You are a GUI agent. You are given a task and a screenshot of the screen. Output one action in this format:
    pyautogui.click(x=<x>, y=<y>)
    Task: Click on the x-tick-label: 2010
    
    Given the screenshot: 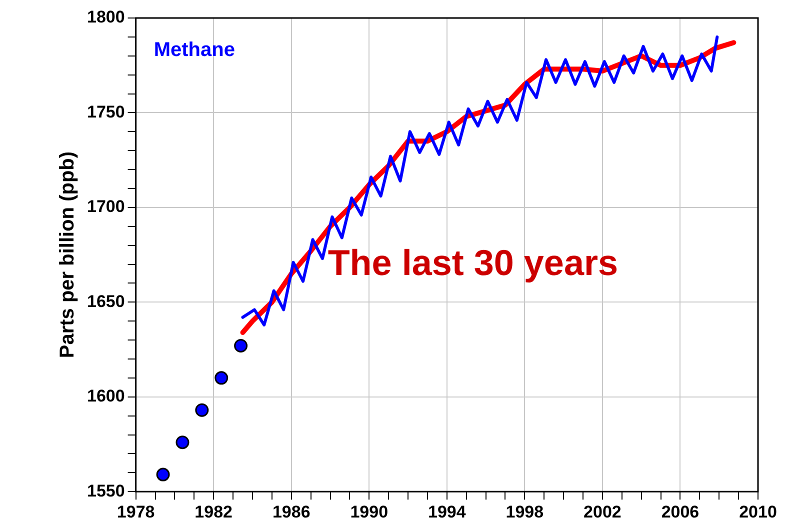 What is the action you would take?
    pyautogui.click(x=758, y=512)
    